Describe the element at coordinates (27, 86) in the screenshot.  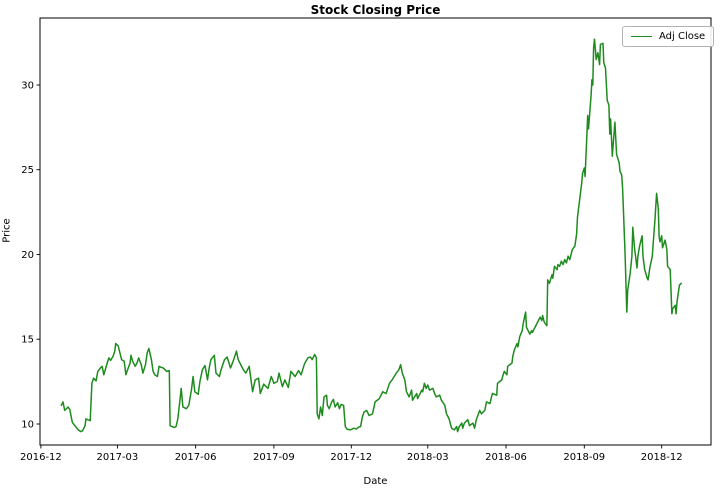
I see `y-tick-label: 30` at that location.